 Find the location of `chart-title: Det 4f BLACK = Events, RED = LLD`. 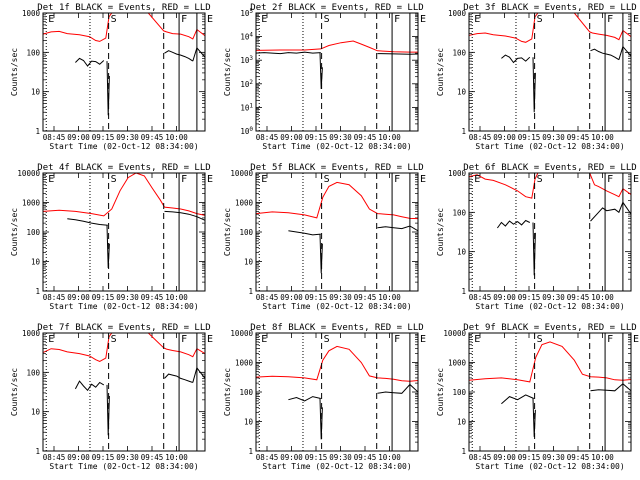

chart-title: Det 4f BLACK = Events, RED = LLD is located at coordinates (123, 168).